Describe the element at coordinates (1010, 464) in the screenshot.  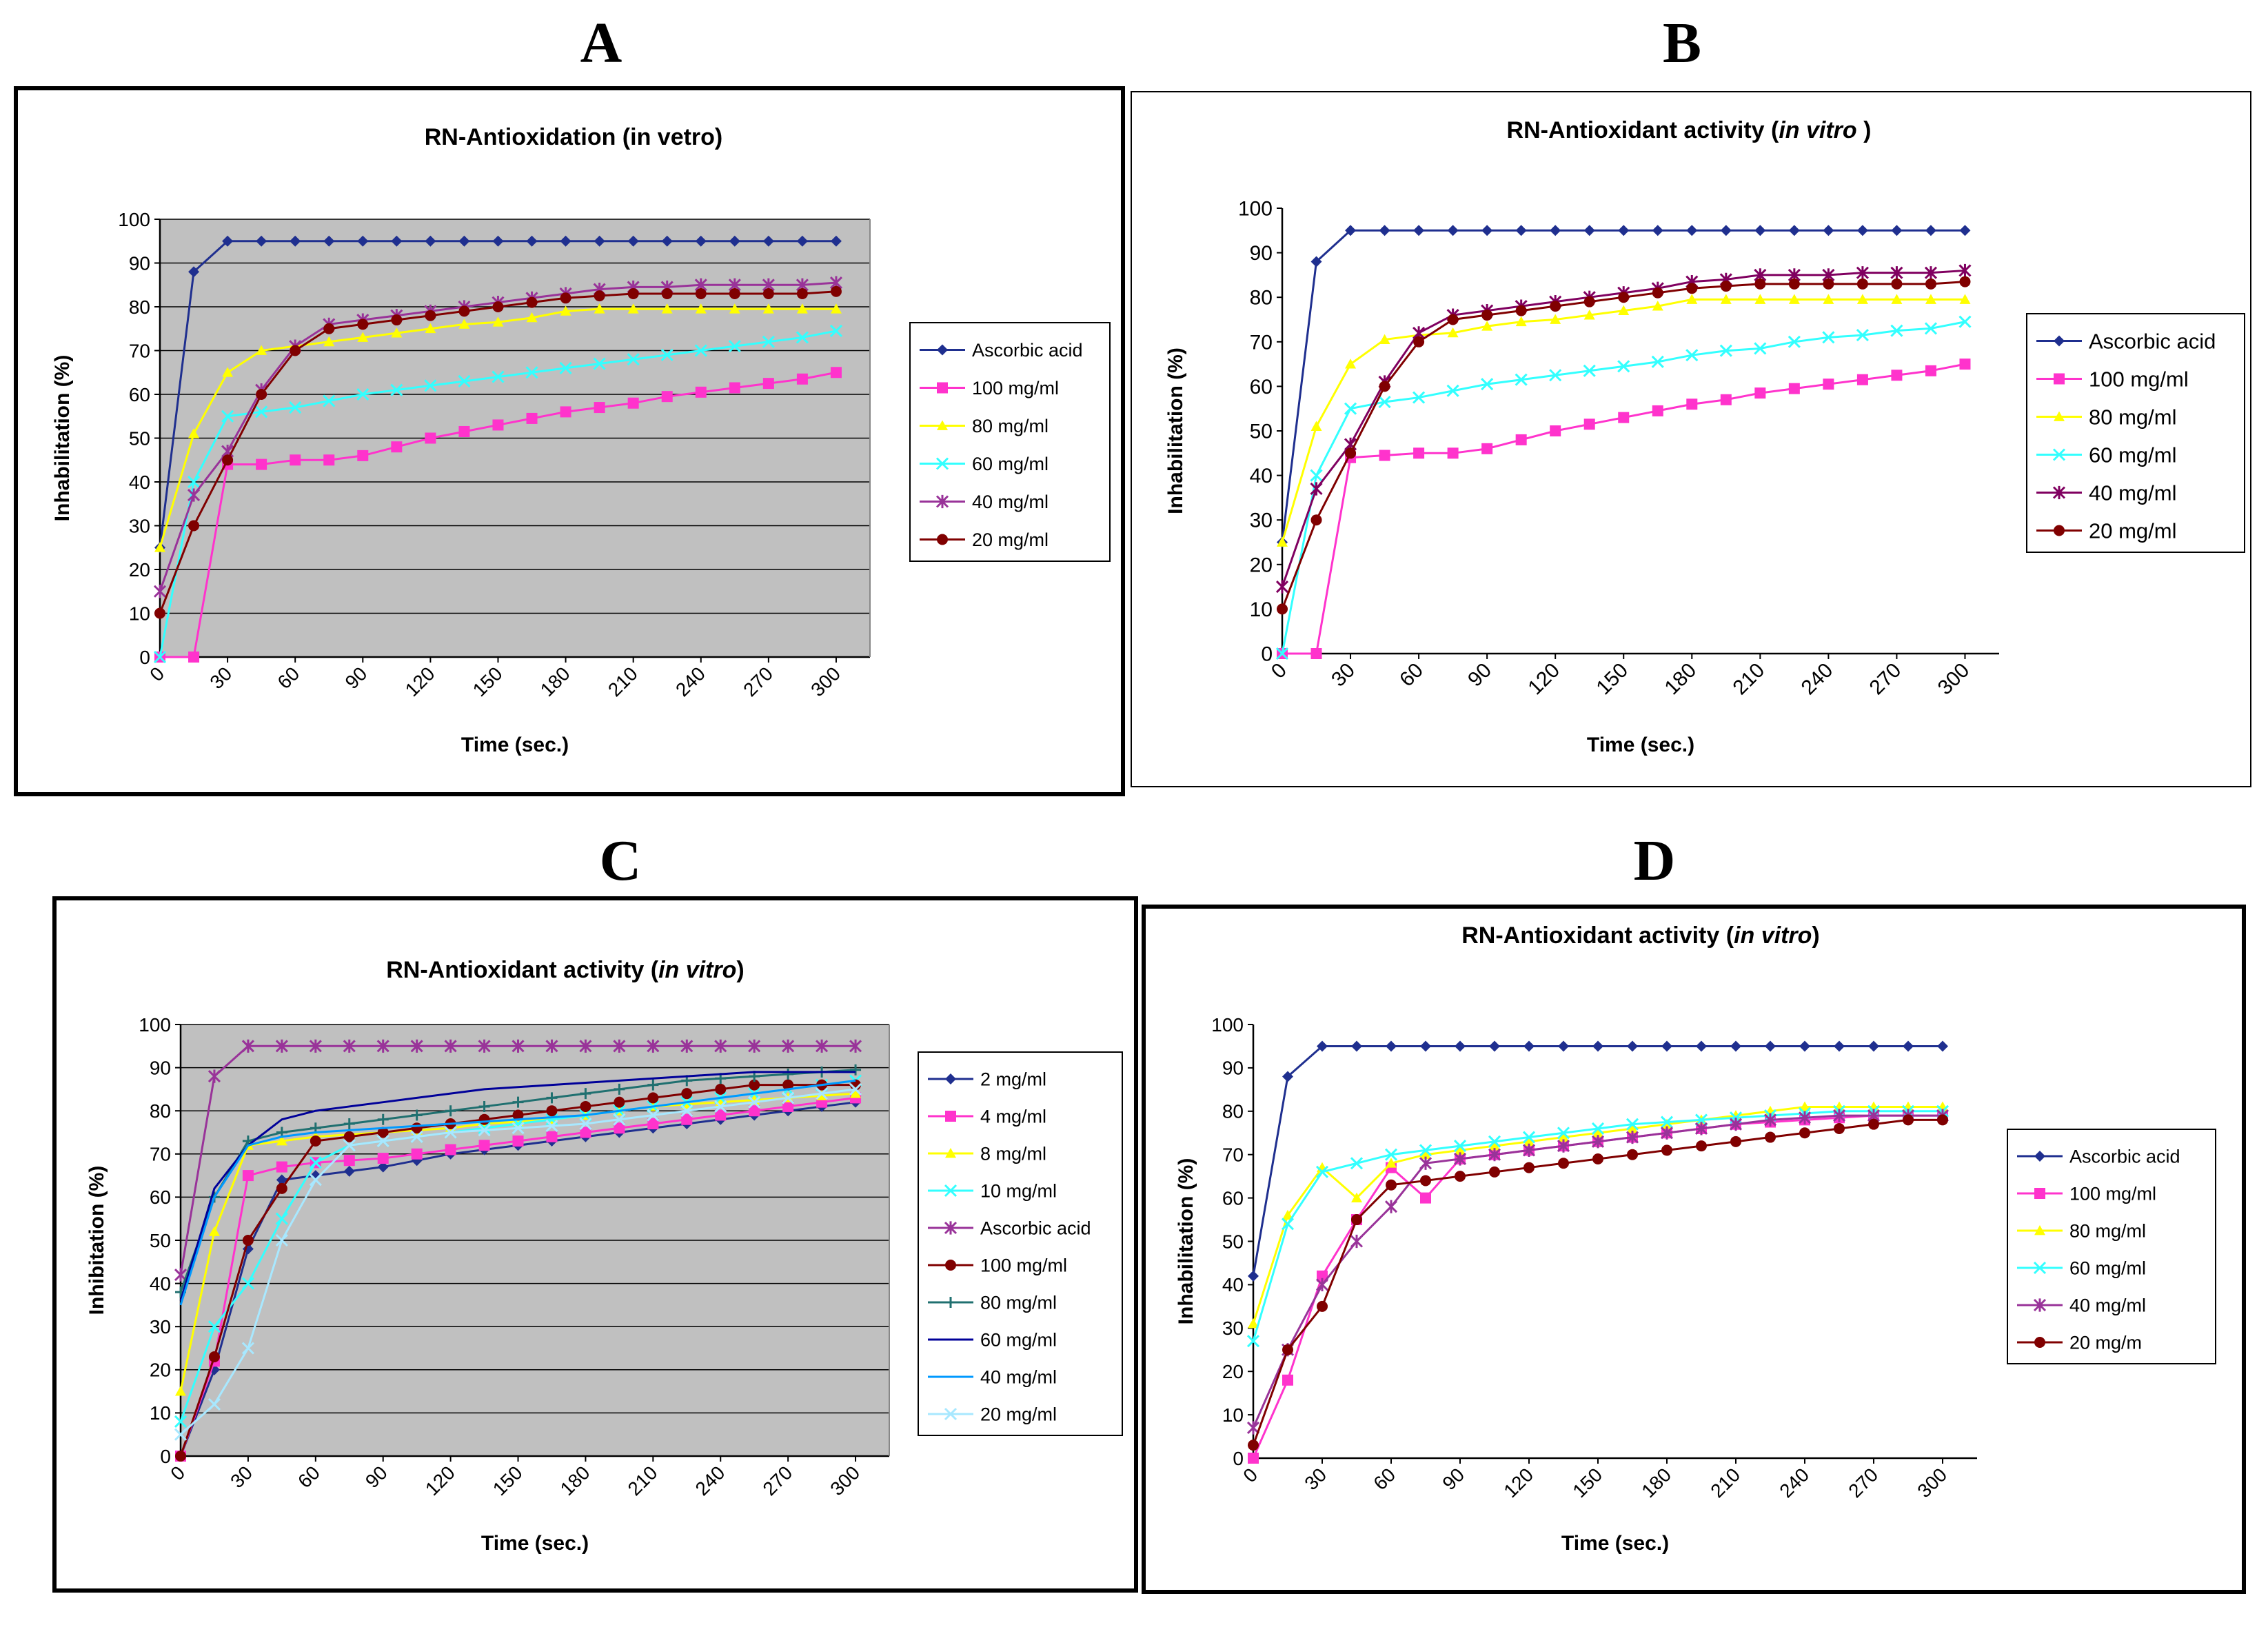
I see `legend-label: 60 mg/ml` at that location.